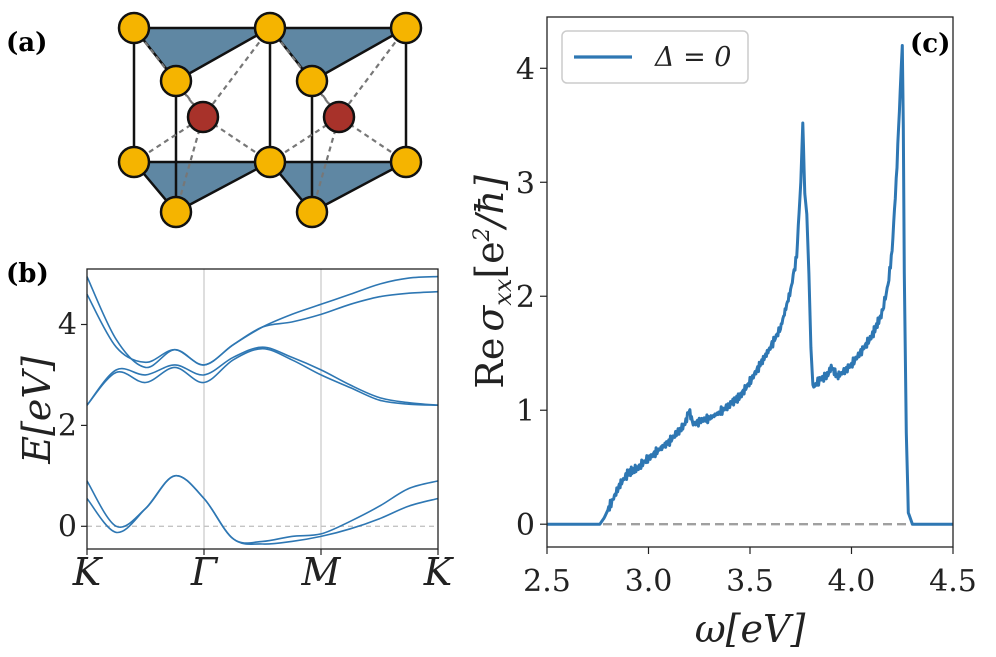 This screenshot has width=996, height=657. I want to click on conductivity-x-tick-label: 3.5, so click(750, 581).